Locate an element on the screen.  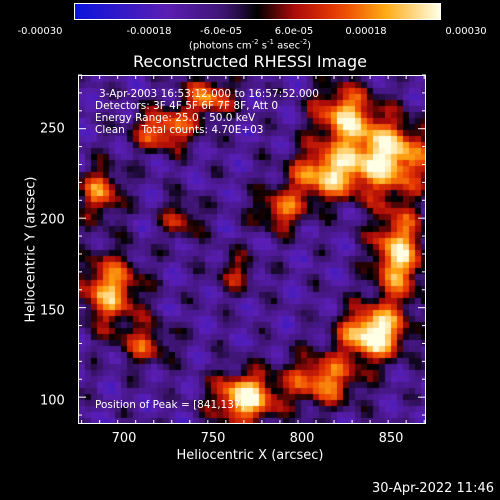
y-tick-label: 150 is located at coordinates (52, 311).